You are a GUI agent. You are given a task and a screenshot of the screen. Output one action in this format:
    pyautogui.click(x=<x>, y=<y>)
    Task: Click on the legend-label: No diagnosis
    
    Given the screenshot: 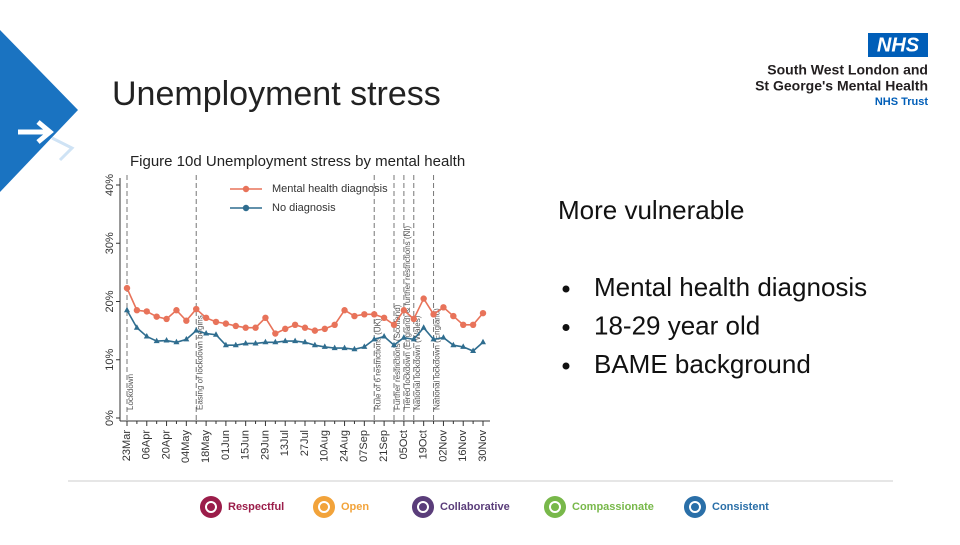 What is the action you would take?
    pyautogui.click(x=304, y=208)
    